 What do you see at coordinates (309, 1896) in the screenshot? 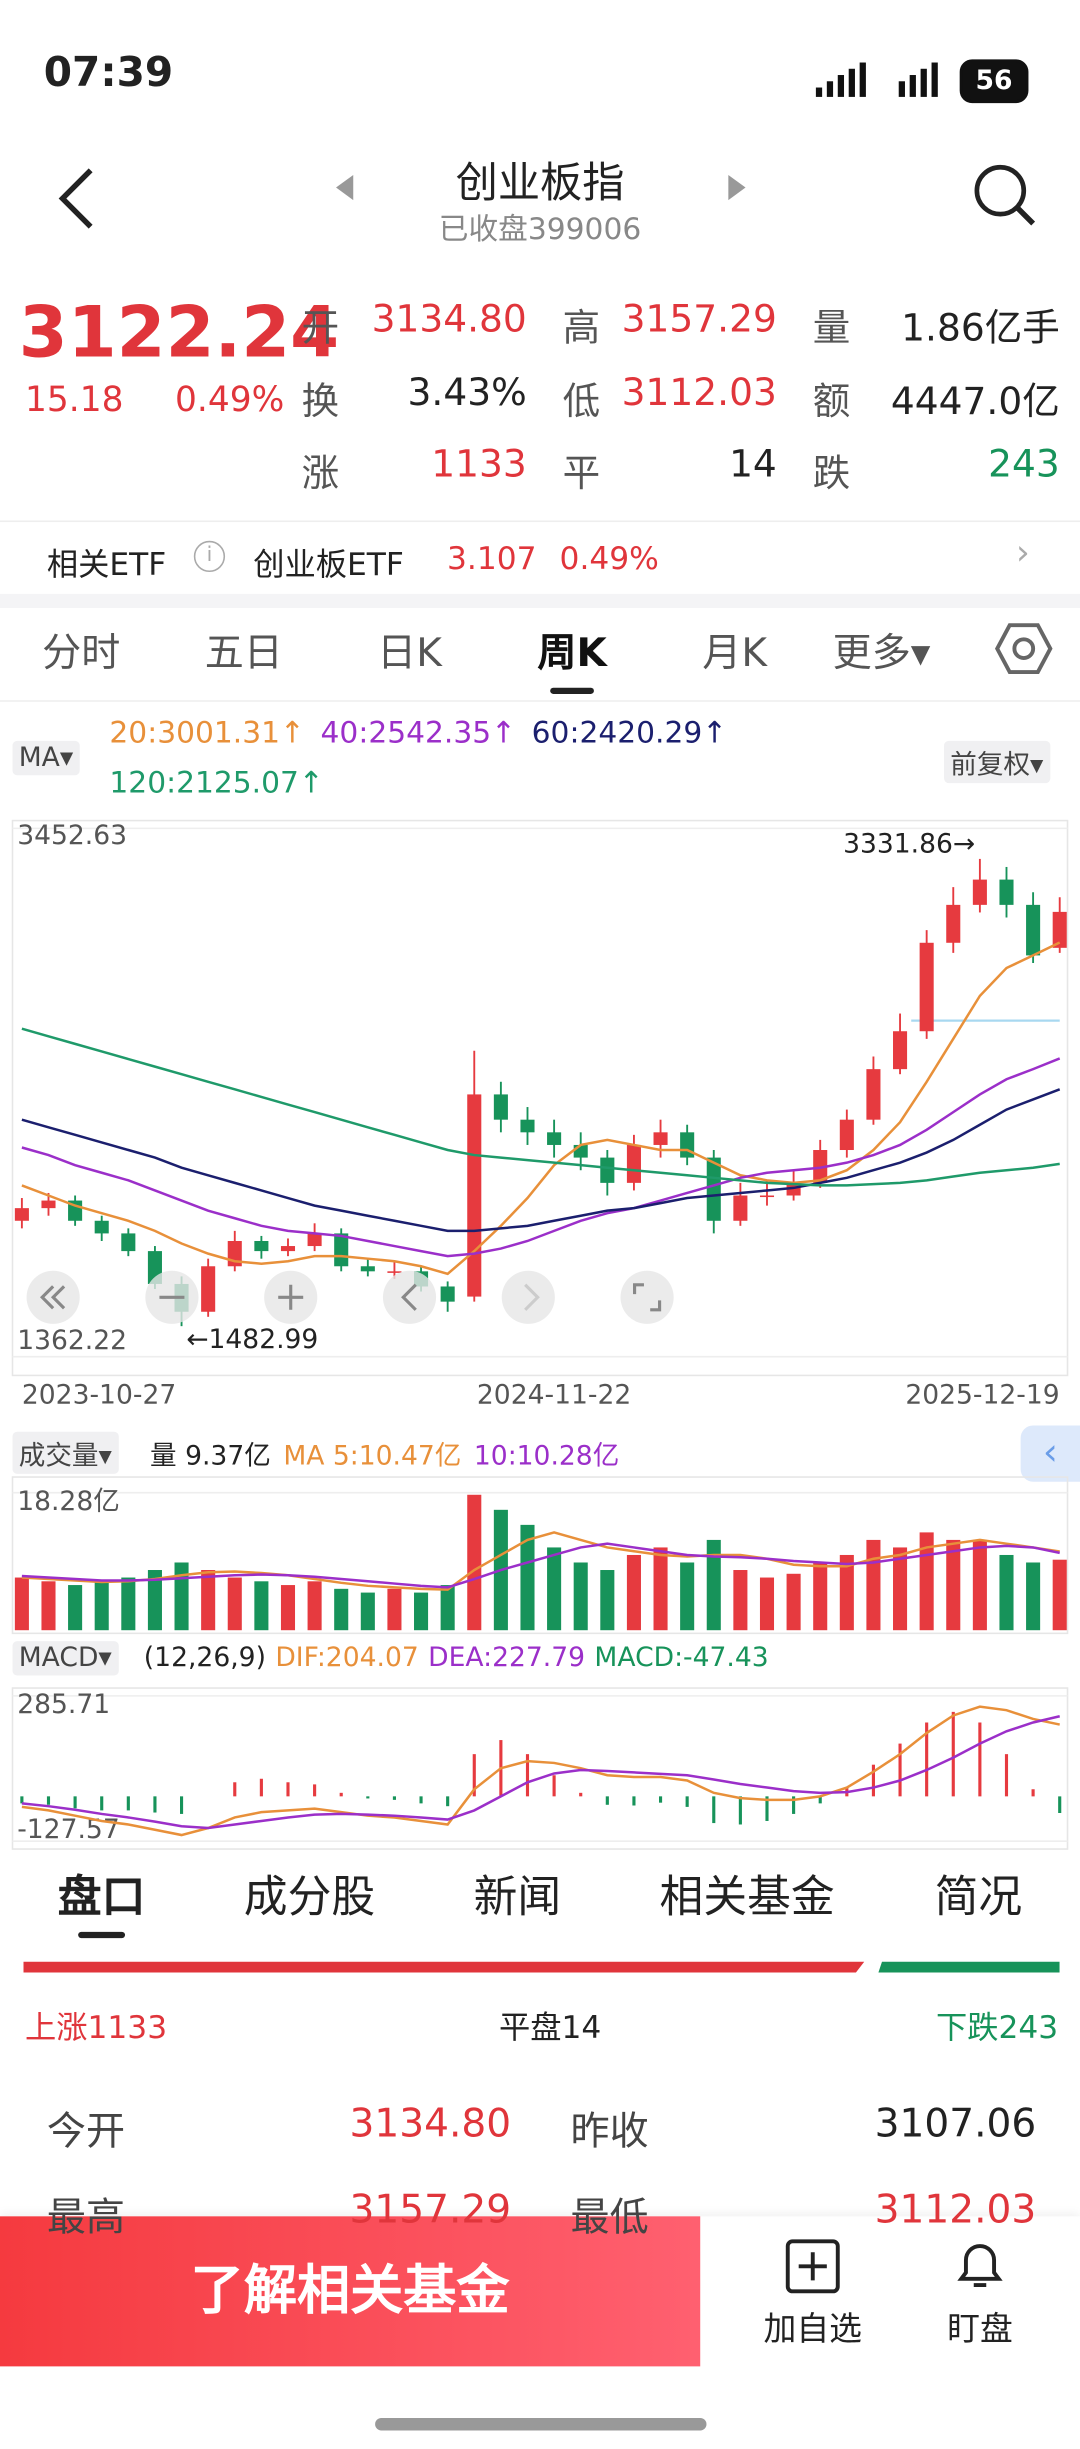
I see `detail-tab: 成分股` at bounding box center [309, 1896].